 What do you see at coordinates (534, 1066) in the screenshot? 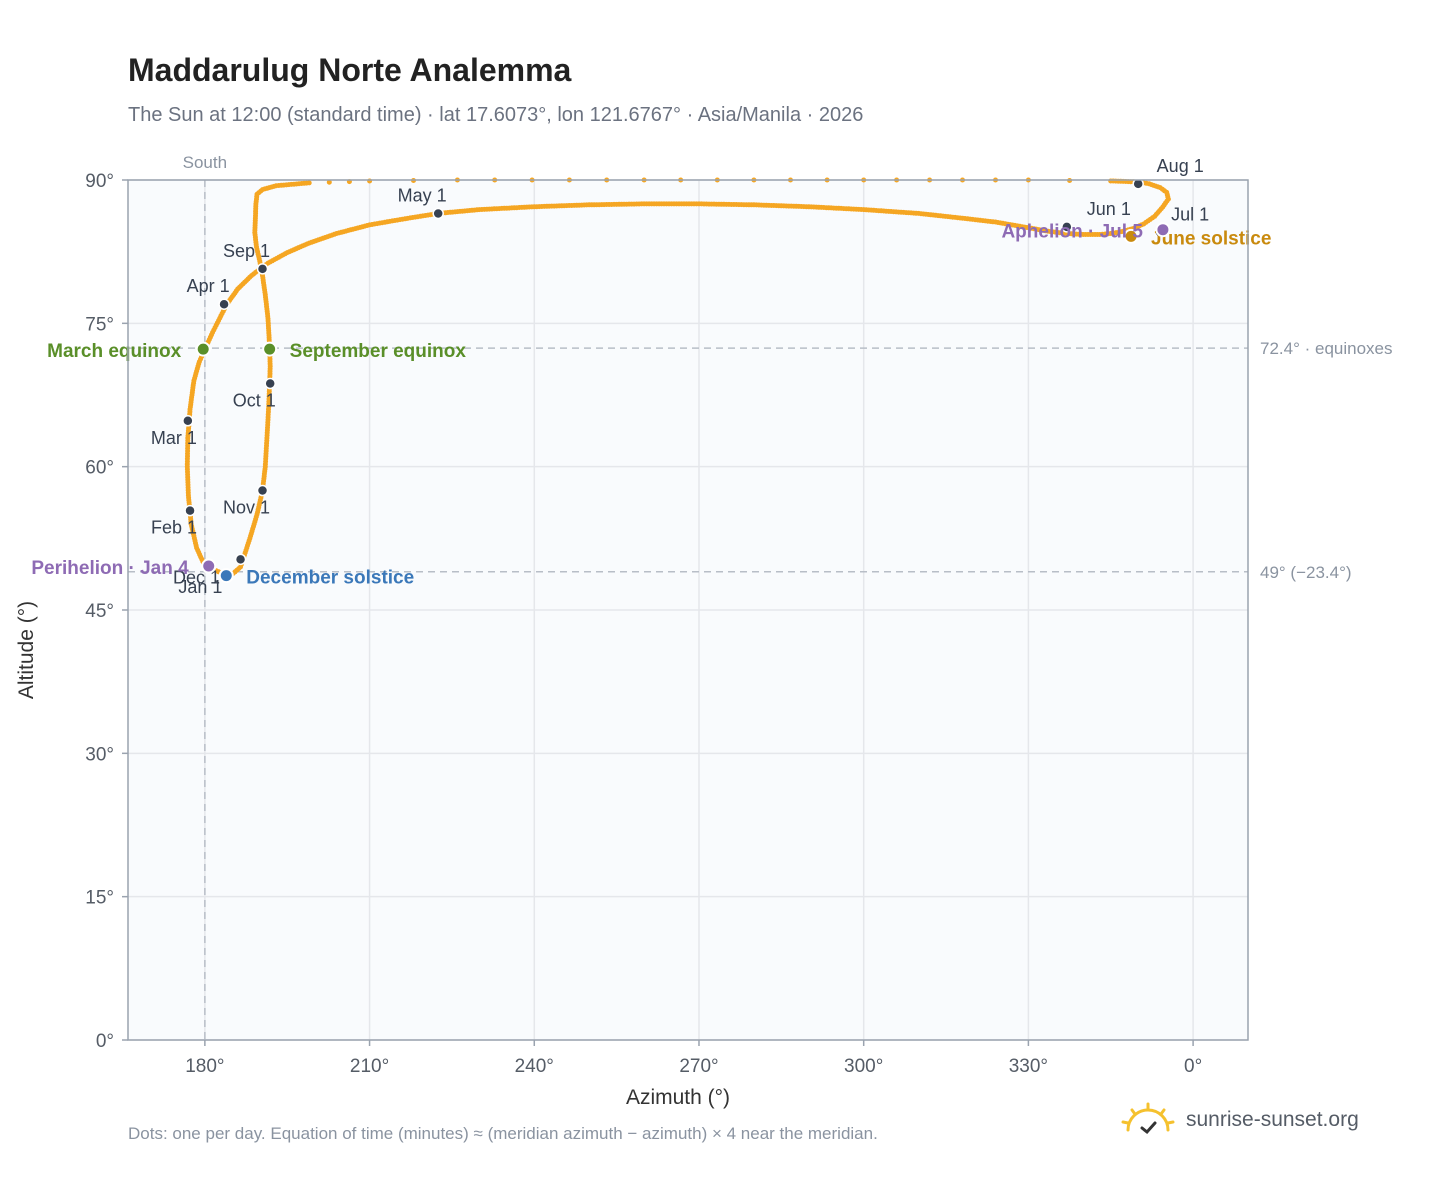
I see `x-tick-label: 240°` at bounding box center [534, 1066].